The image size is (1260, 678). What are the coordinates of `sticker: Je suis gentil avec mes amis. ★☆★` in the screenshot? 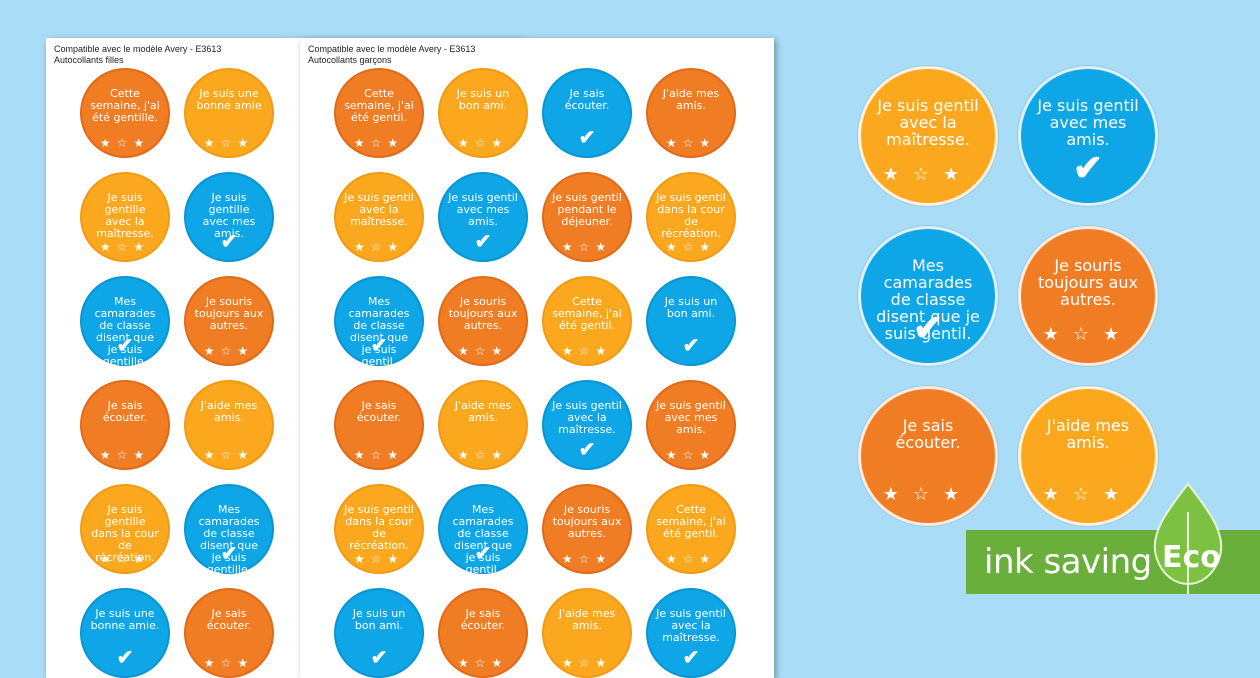 It's located at (691, 425).